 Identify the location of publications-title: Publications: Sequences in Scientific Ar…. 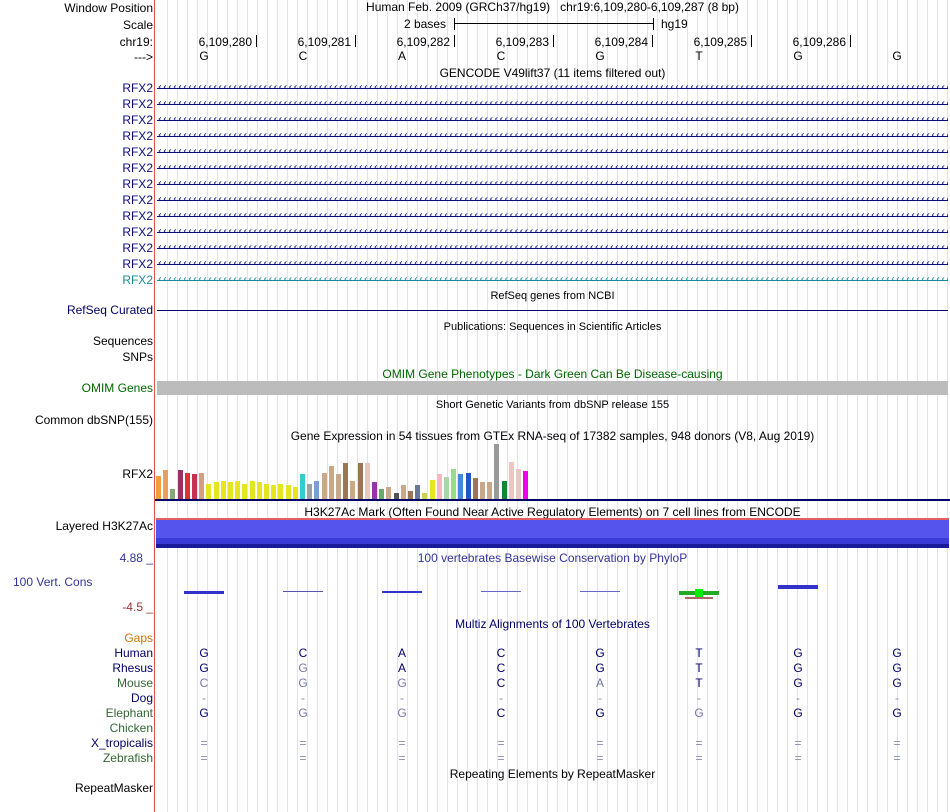
(552, 327).